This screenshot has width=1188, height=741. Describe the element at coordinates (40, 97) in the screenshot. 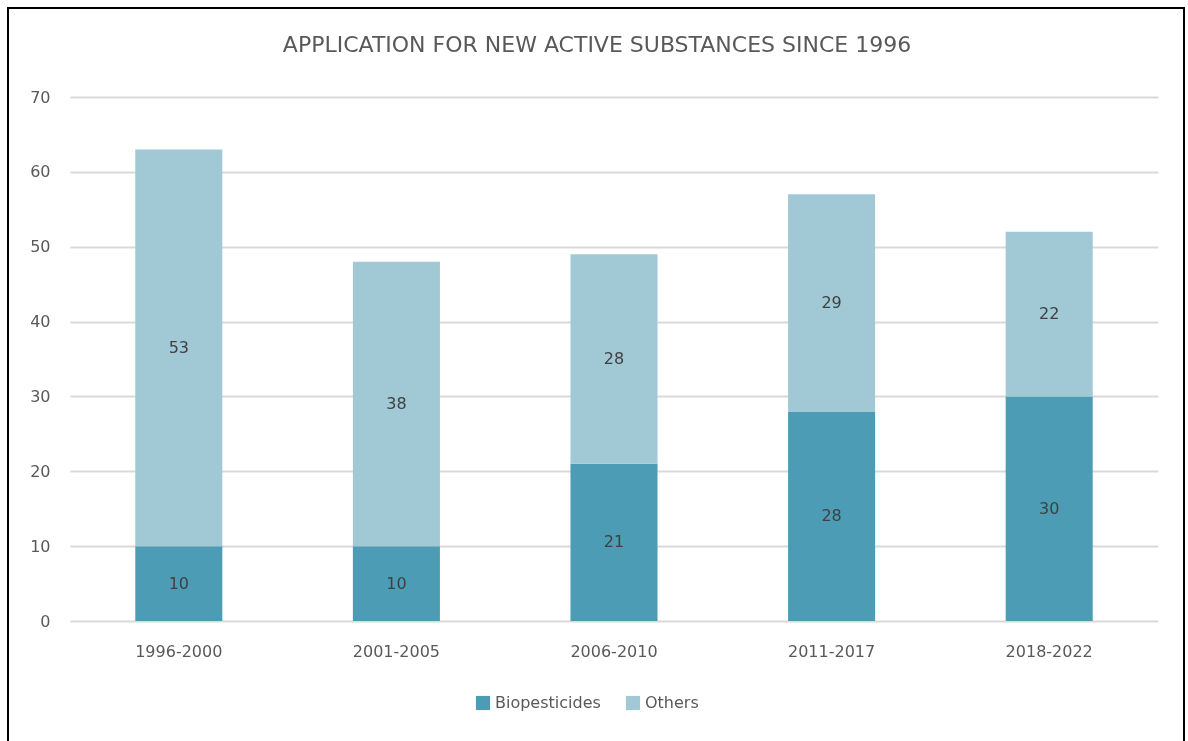

I see `y-tick-label: 70` at that location.